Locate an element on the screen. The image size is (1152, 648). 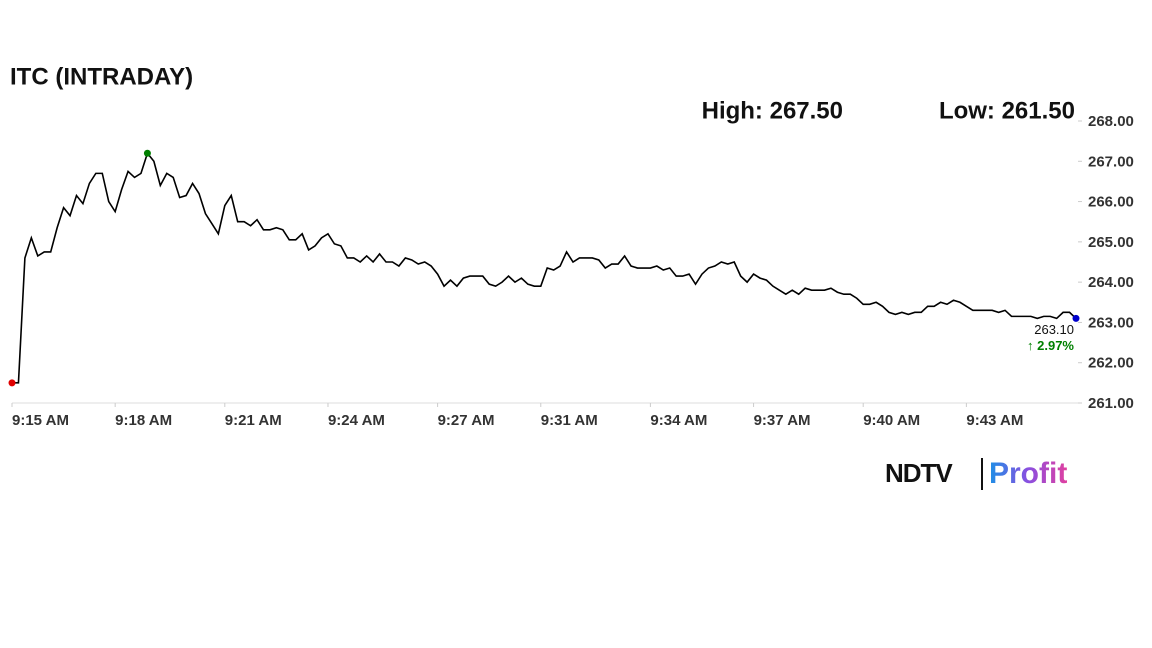
low-marker is located at coordinates (12, 383).